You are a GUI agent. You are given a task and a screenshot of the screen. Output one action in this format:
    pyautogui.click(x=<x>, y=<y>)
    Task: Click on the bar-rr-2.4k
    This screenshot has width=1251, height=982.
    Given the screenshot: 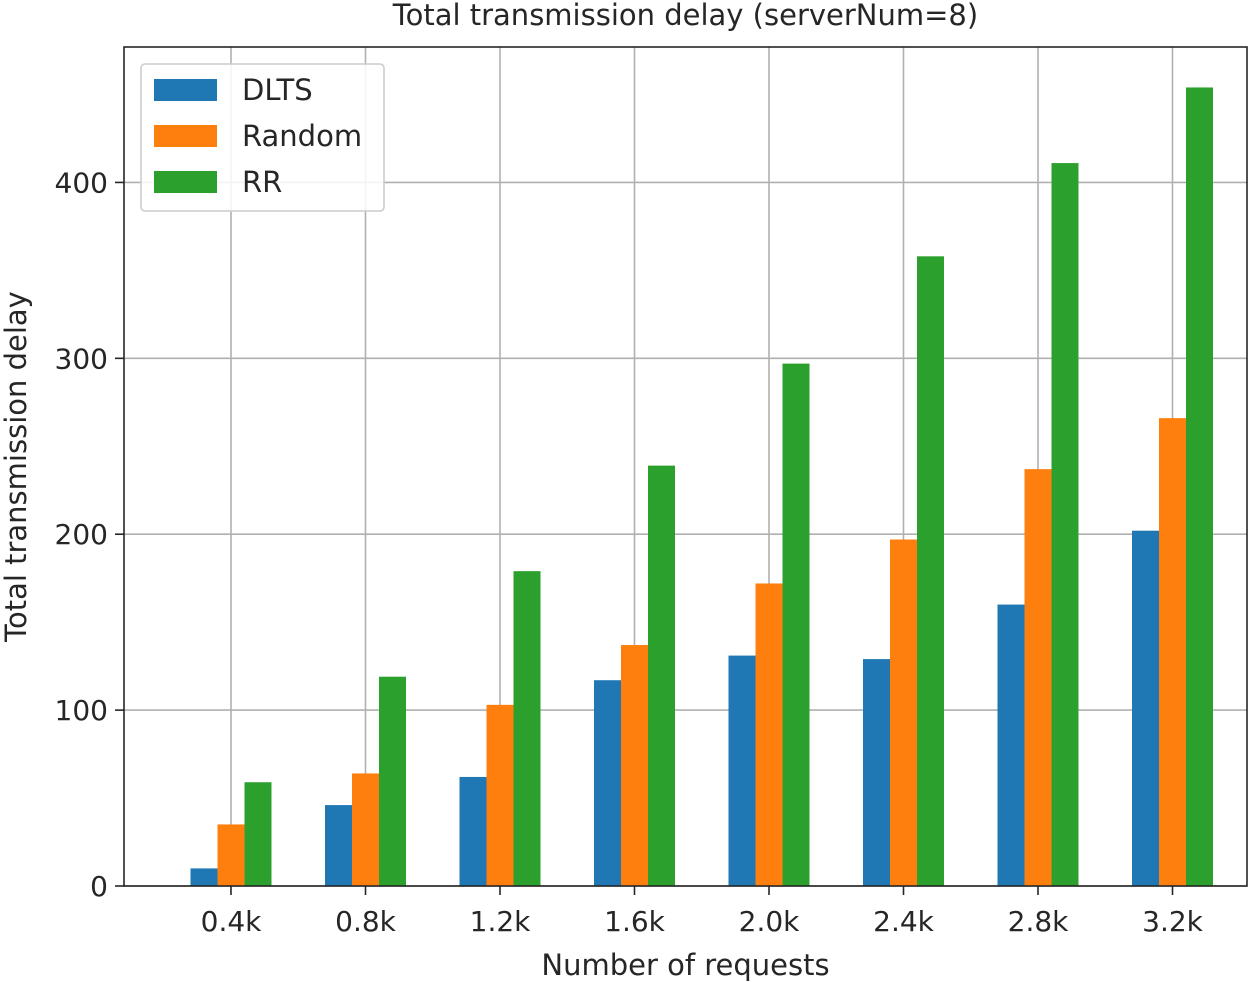 What is the action you would take?
    pyautogui.click(x=930, y=571)
    